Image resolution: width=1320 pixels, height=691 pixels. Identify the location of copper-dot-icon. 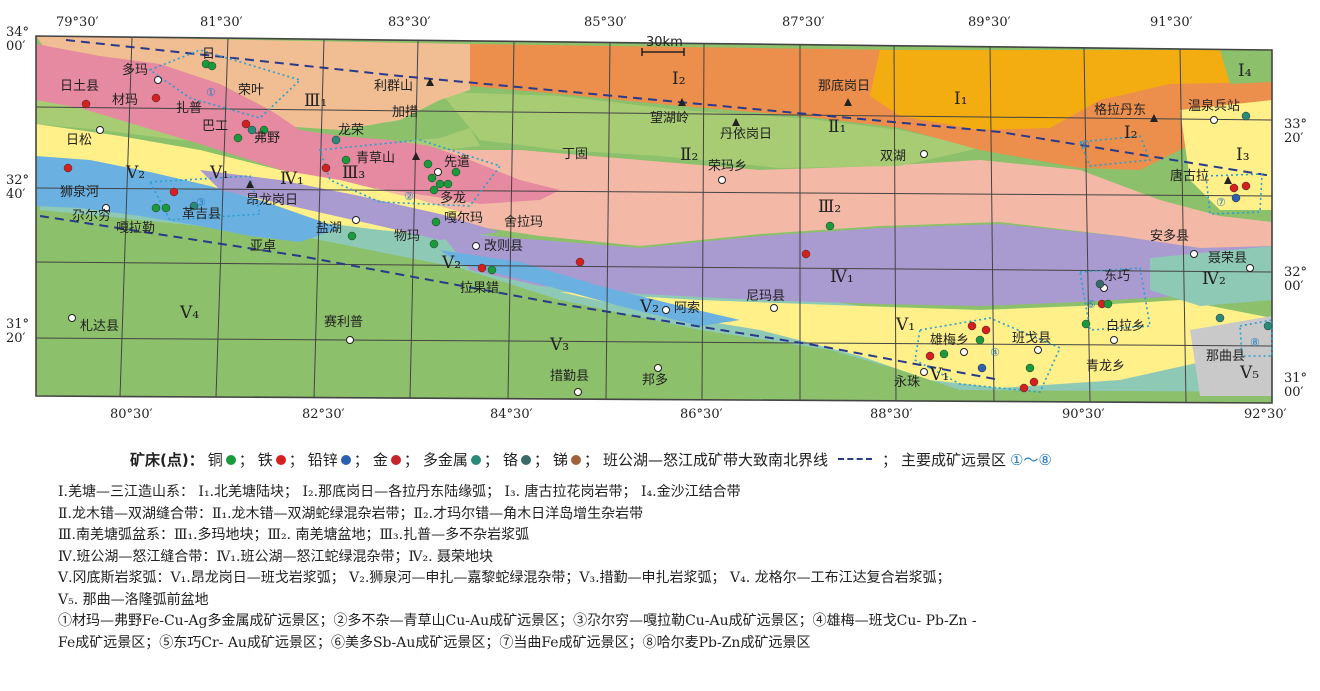
(230, 460).